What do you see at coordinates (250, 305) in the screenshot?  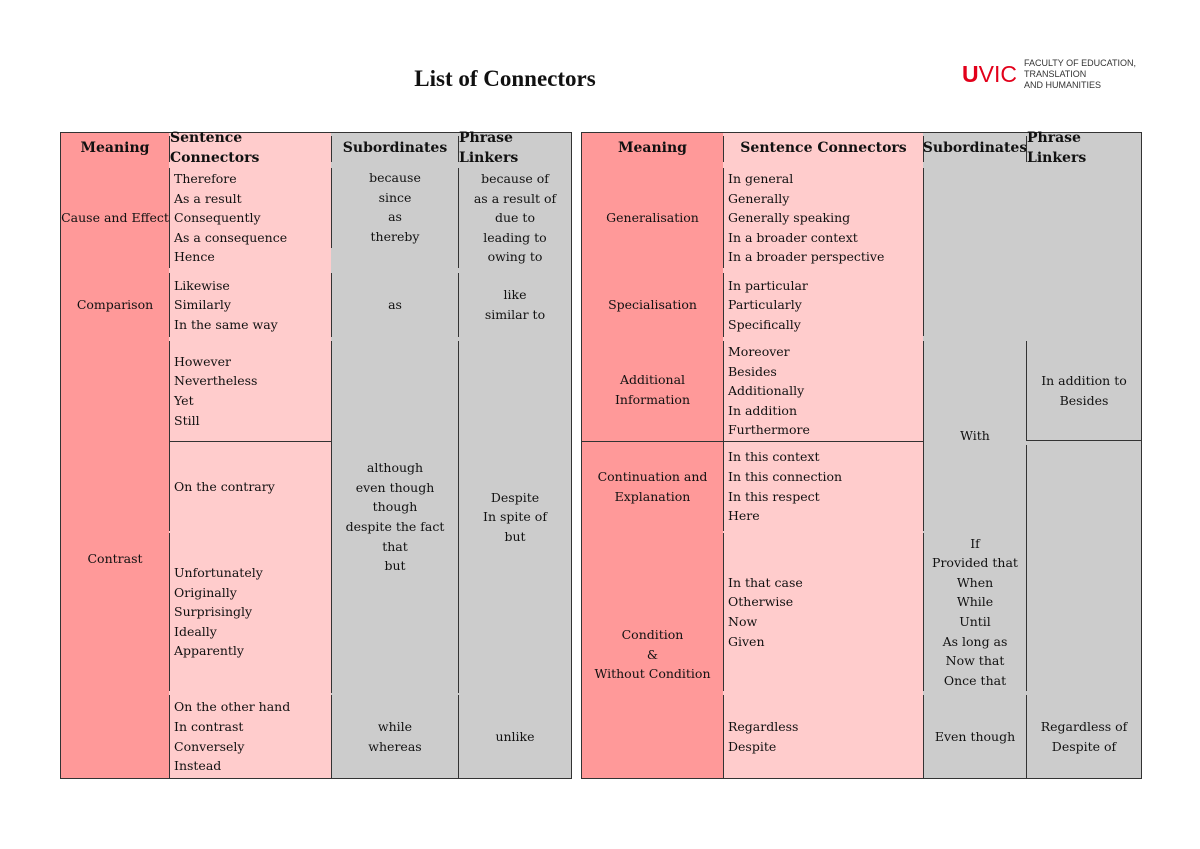 I see `sentence-cell: Likewise Similarly In the same way` at bounding box center [250, 305].